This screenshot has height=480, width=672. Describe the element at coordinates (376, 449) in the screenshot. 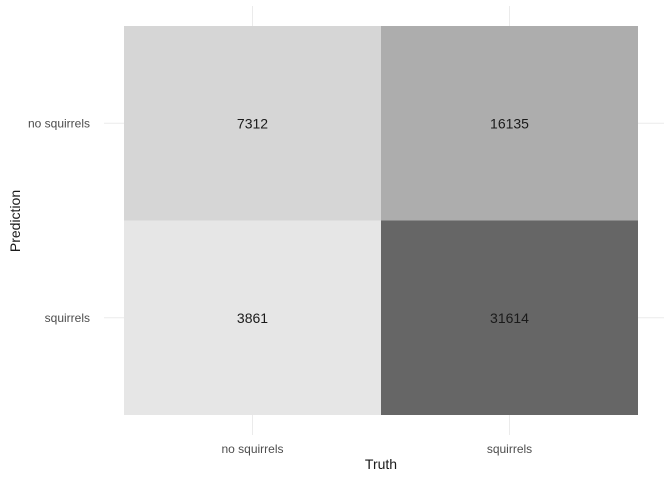

I see `x-axis-ticks: no squirrels squirrels` at that location.